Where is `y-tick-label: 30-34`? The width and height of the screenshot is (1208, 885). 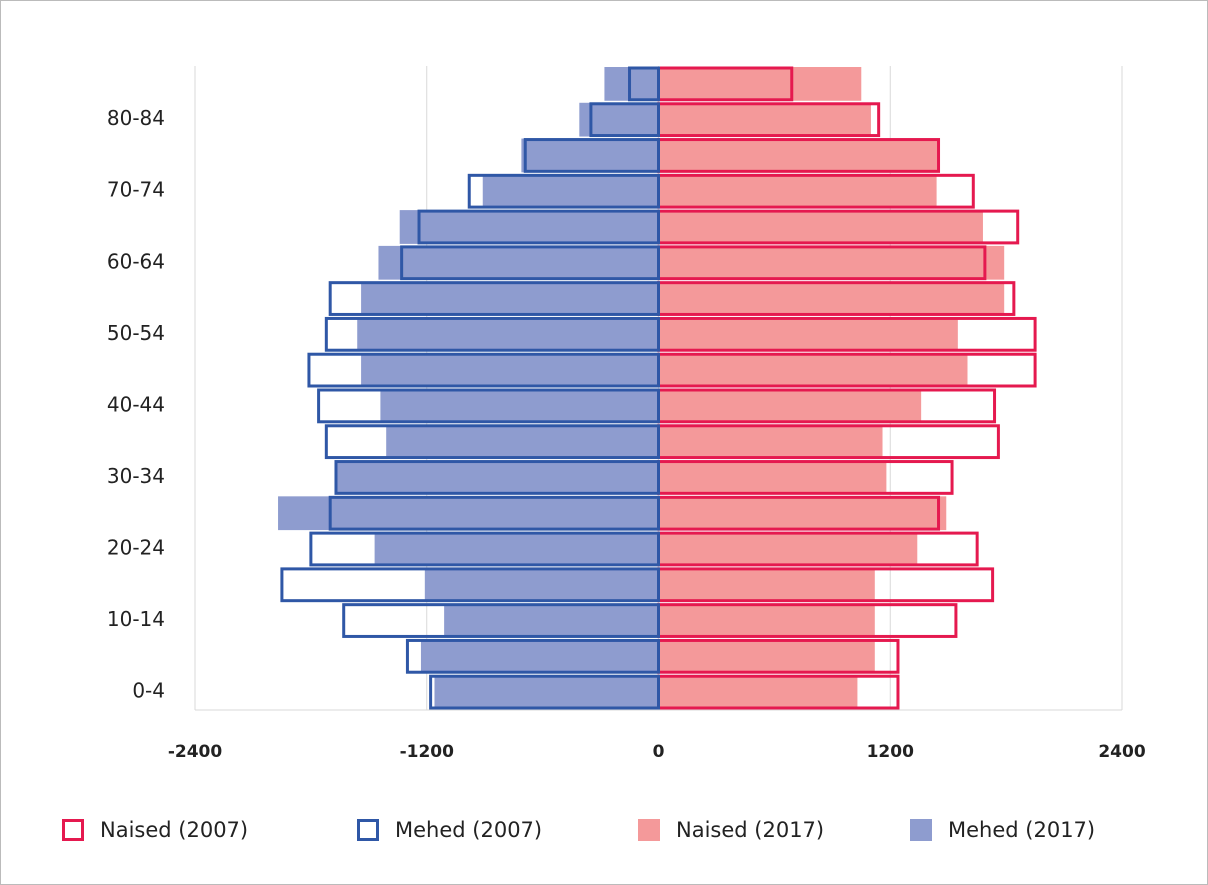
y-tick-label: 30-34 is located at coordinates (136, 476).